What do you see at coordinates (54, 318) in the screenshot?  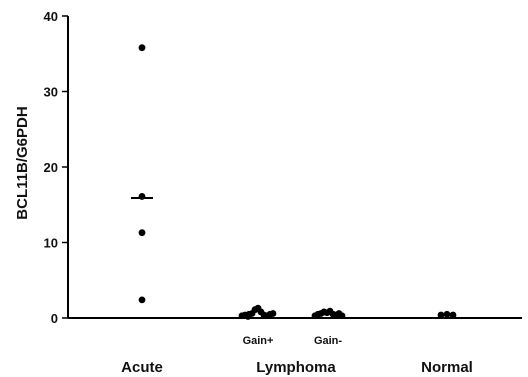 I see `y-tick-label: 0` at bounding box center [54, 318].